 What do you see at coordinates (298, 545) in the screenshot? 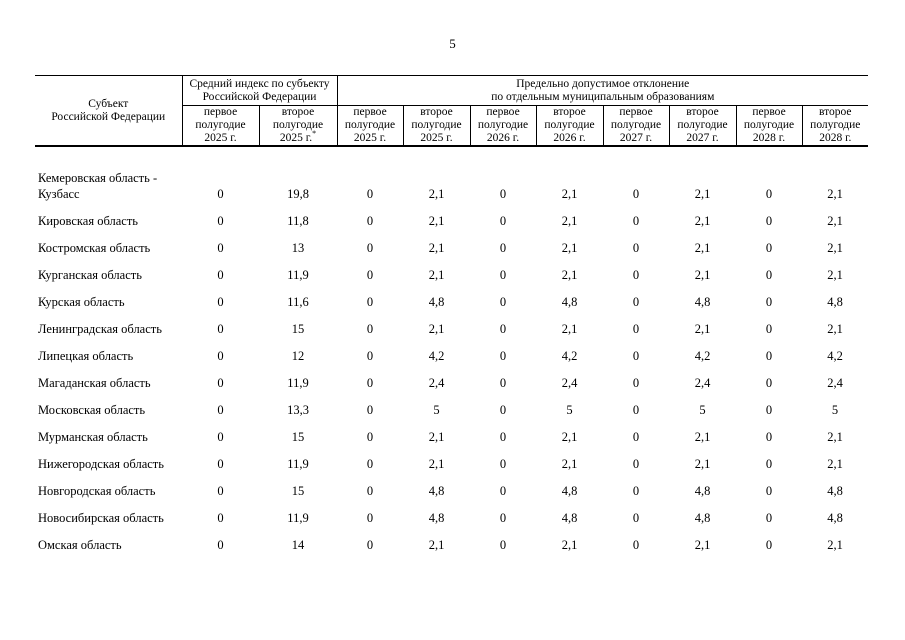
I see `value-cell: 14` at bounding box center [298, 545].